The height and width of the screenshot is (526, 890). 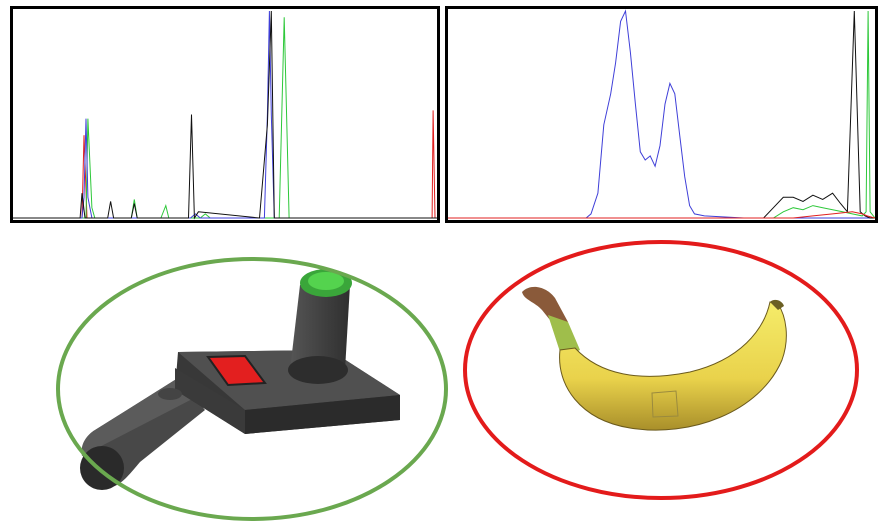 I want to click on banana-body, so click(x=673, y=366).